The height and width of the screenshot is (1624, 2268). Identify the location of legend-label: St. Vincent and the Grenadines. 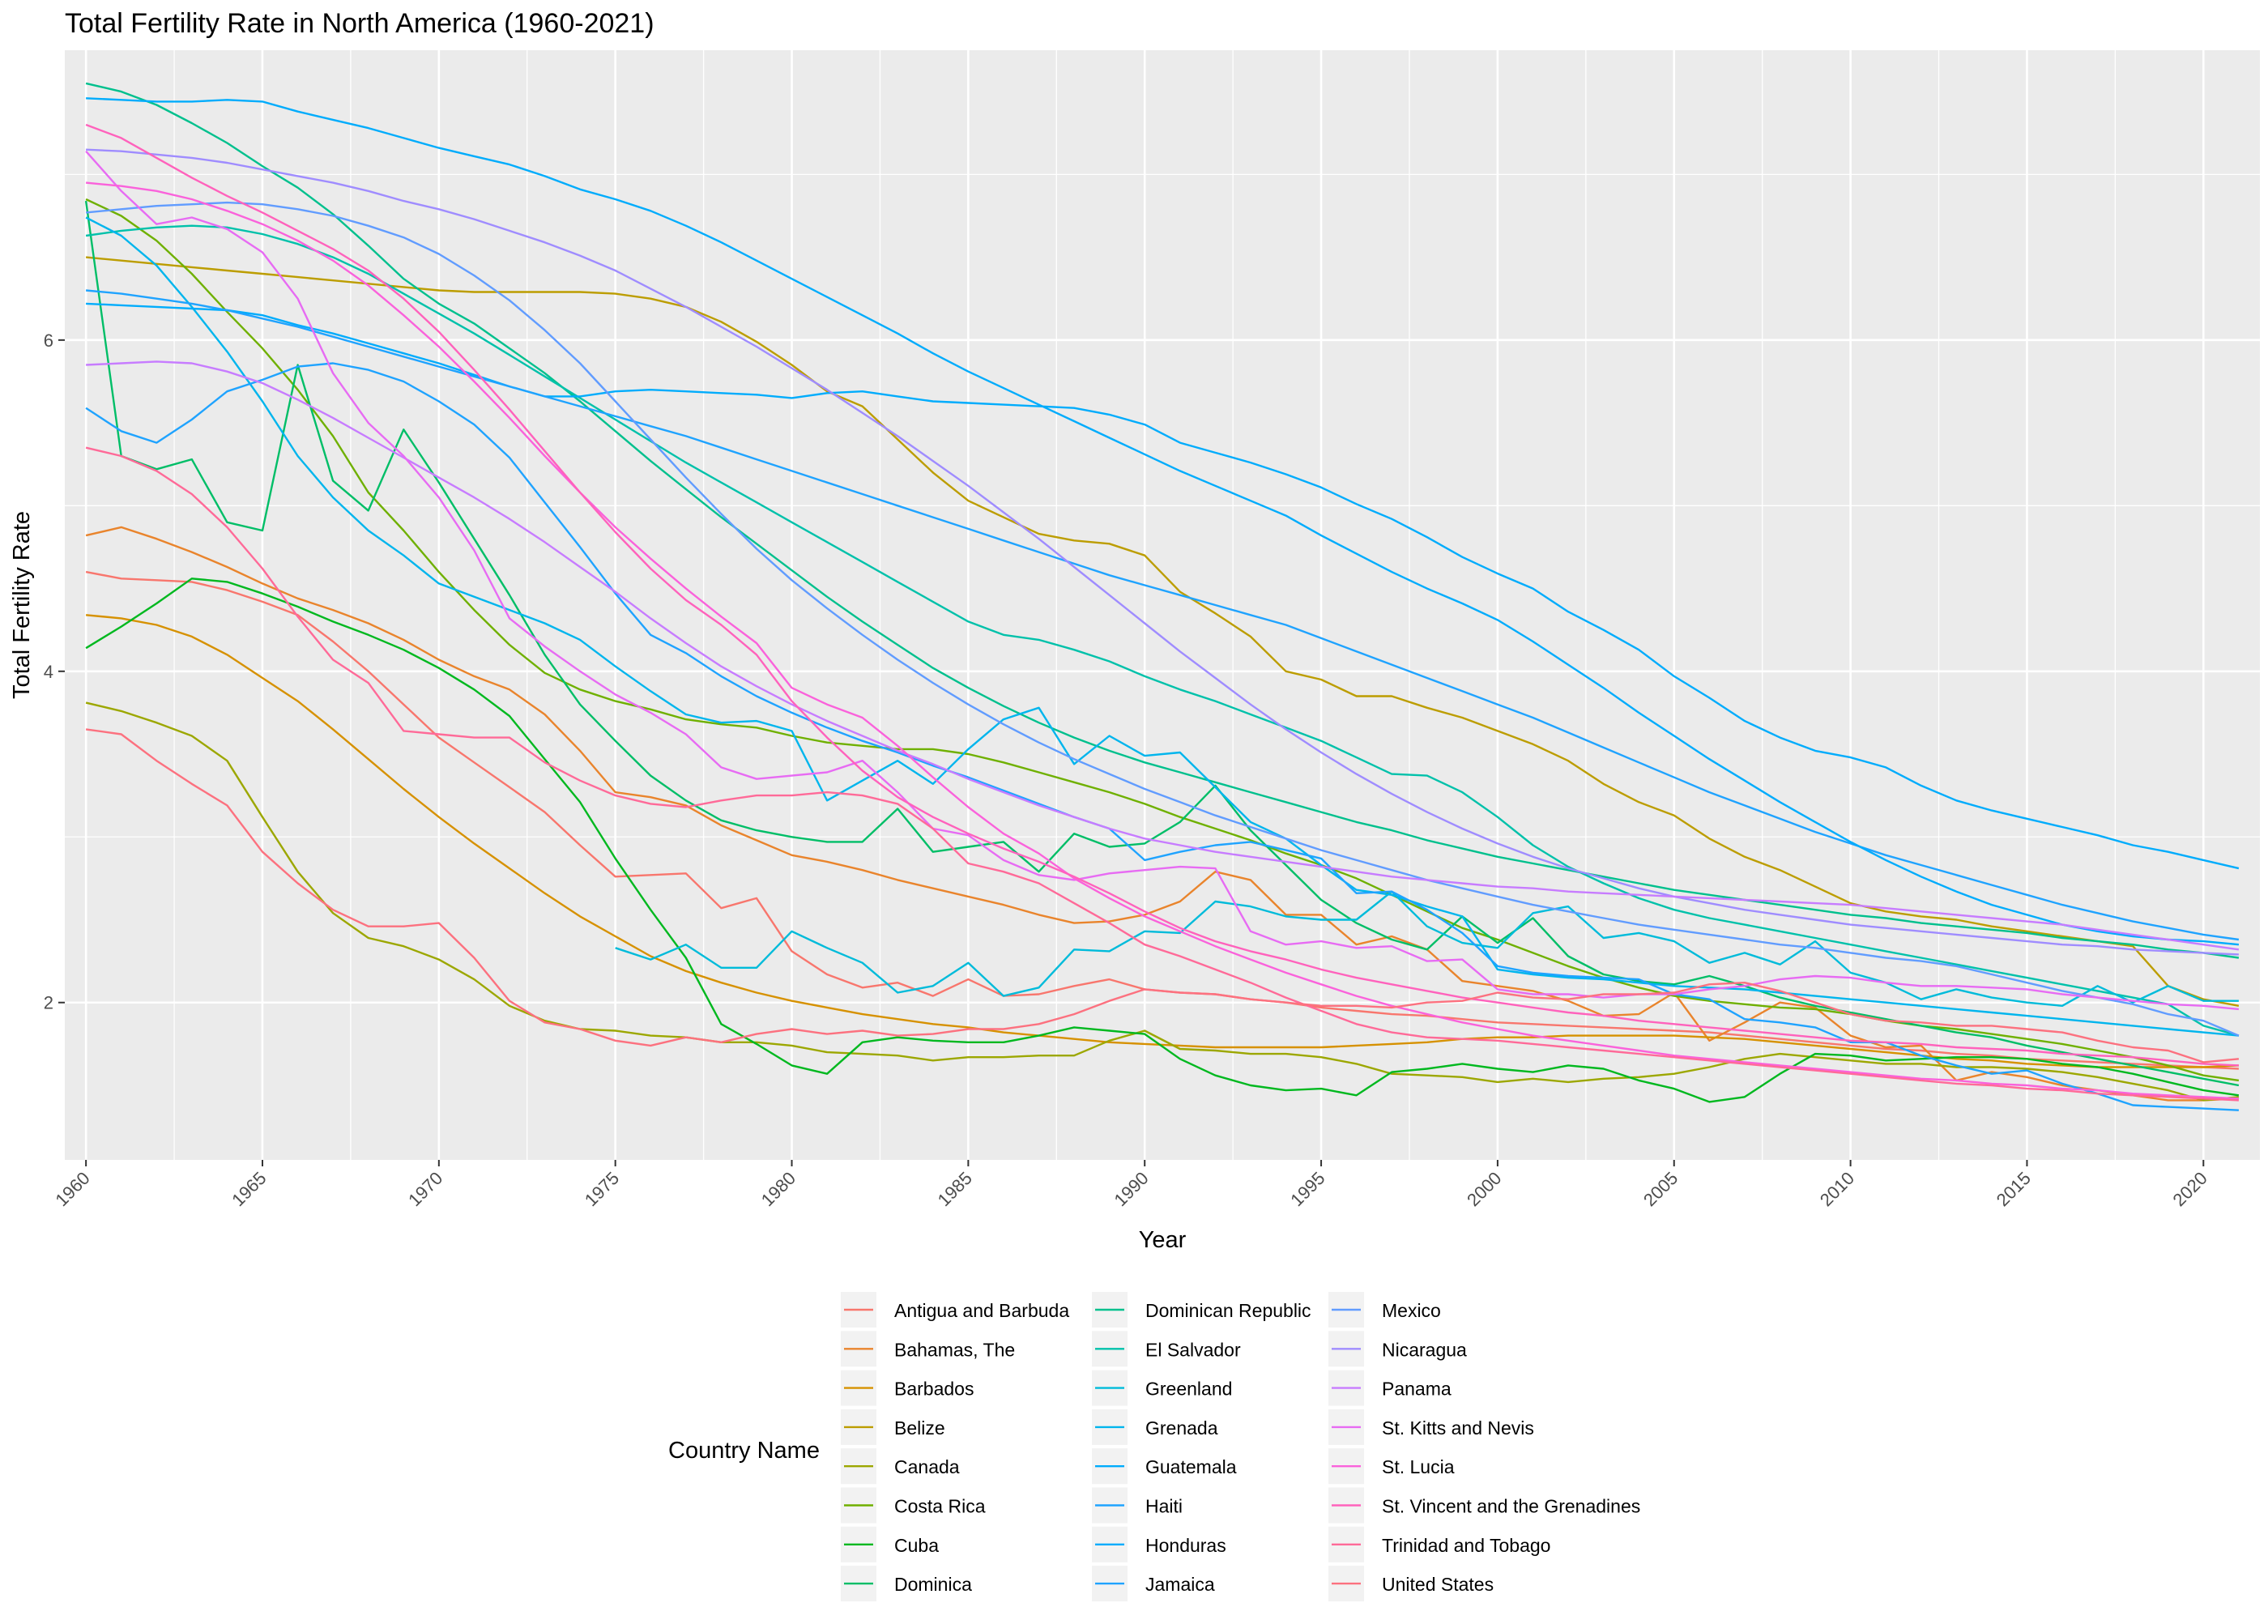
(1511, 1506).